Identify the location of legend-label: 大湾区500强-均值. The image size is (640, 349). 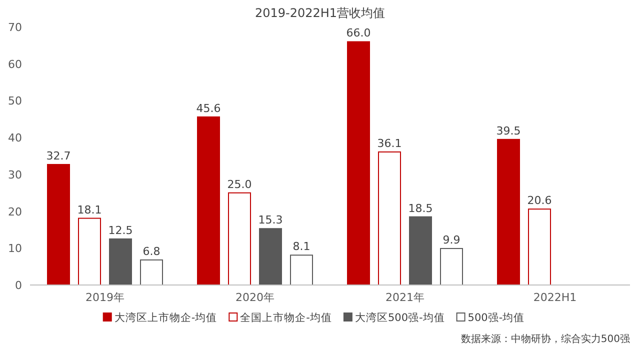
(399, 317).